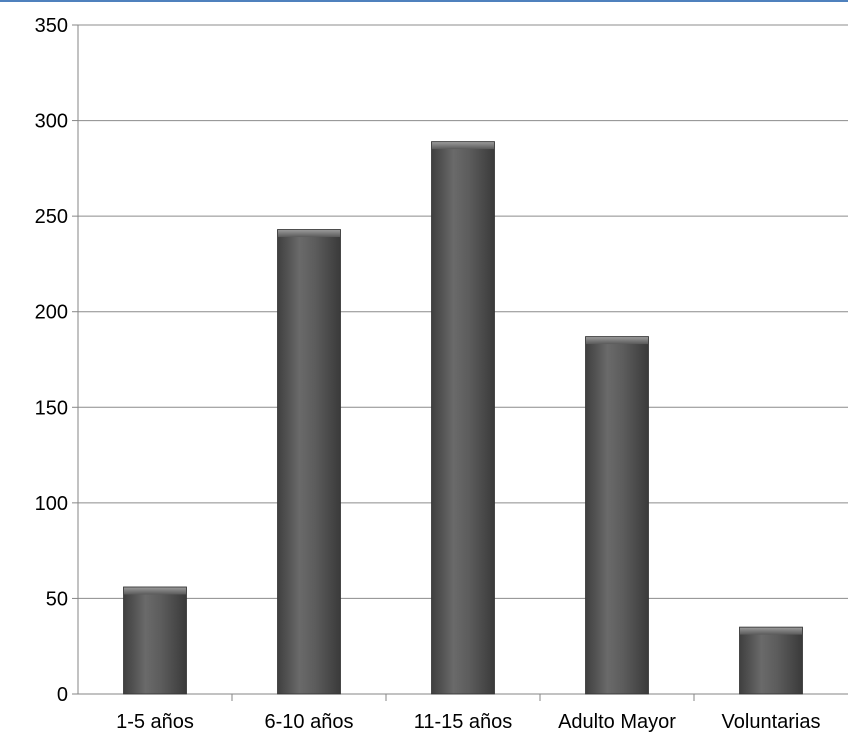  Describe the element at coordinates (51, 313) in the screenshot. I see `y-tick-label: 200` at that location.